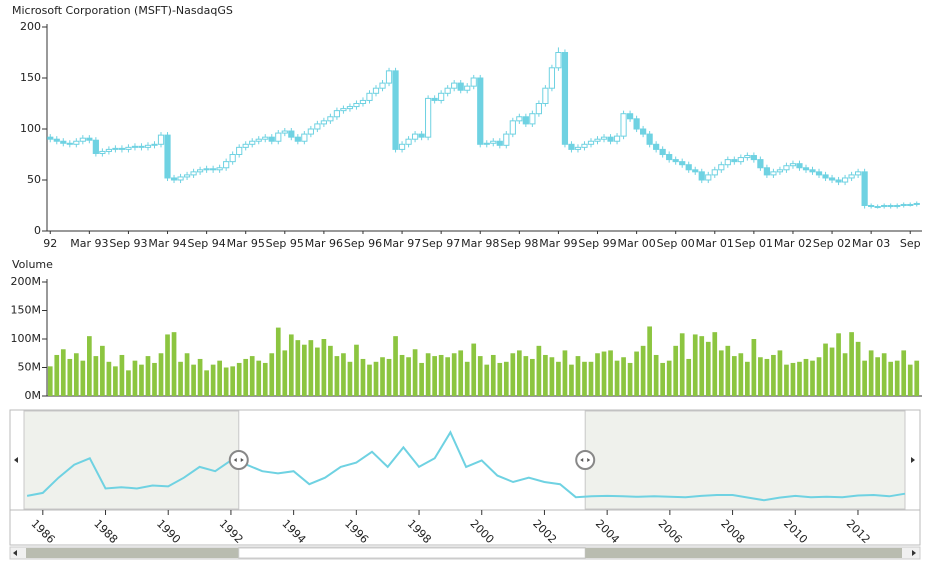 The width and height of the screenshot is (927, 570). What do you see at coordinates (519, 243) in the screenshot?
I see `x-tick-label: Sep 98` at bounding box center [519, 243].